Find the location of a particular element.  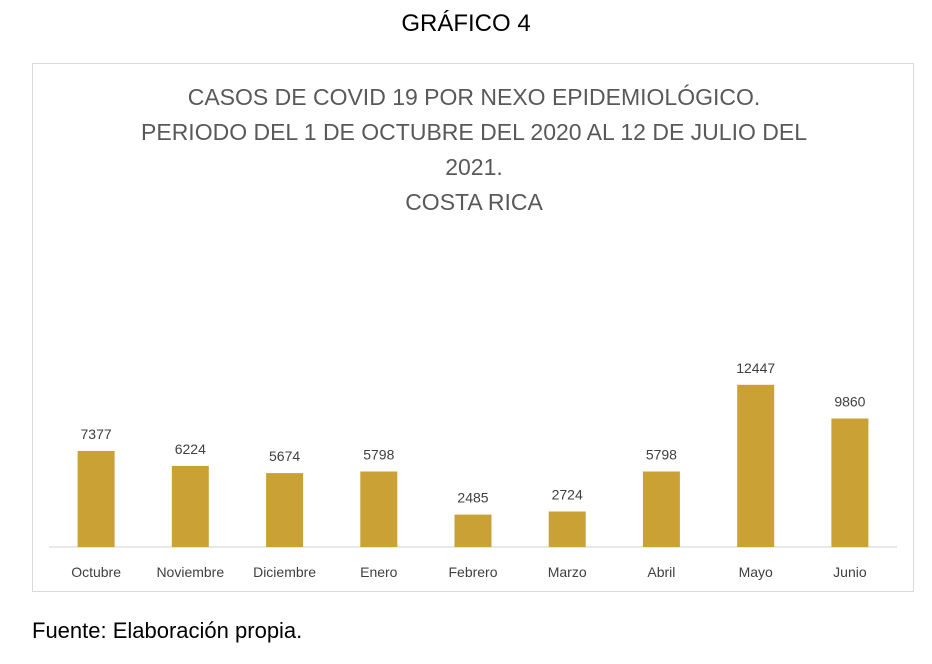

x-tick-label-junio: Junio is located at coordinates (850, 572).